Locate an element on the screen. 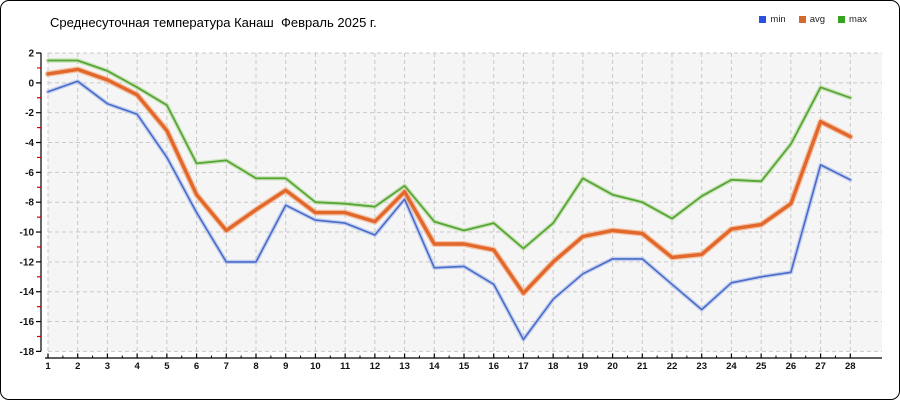 The image size is (900, 400). x-tick-label: 28 is located at coordinates (850, 366).